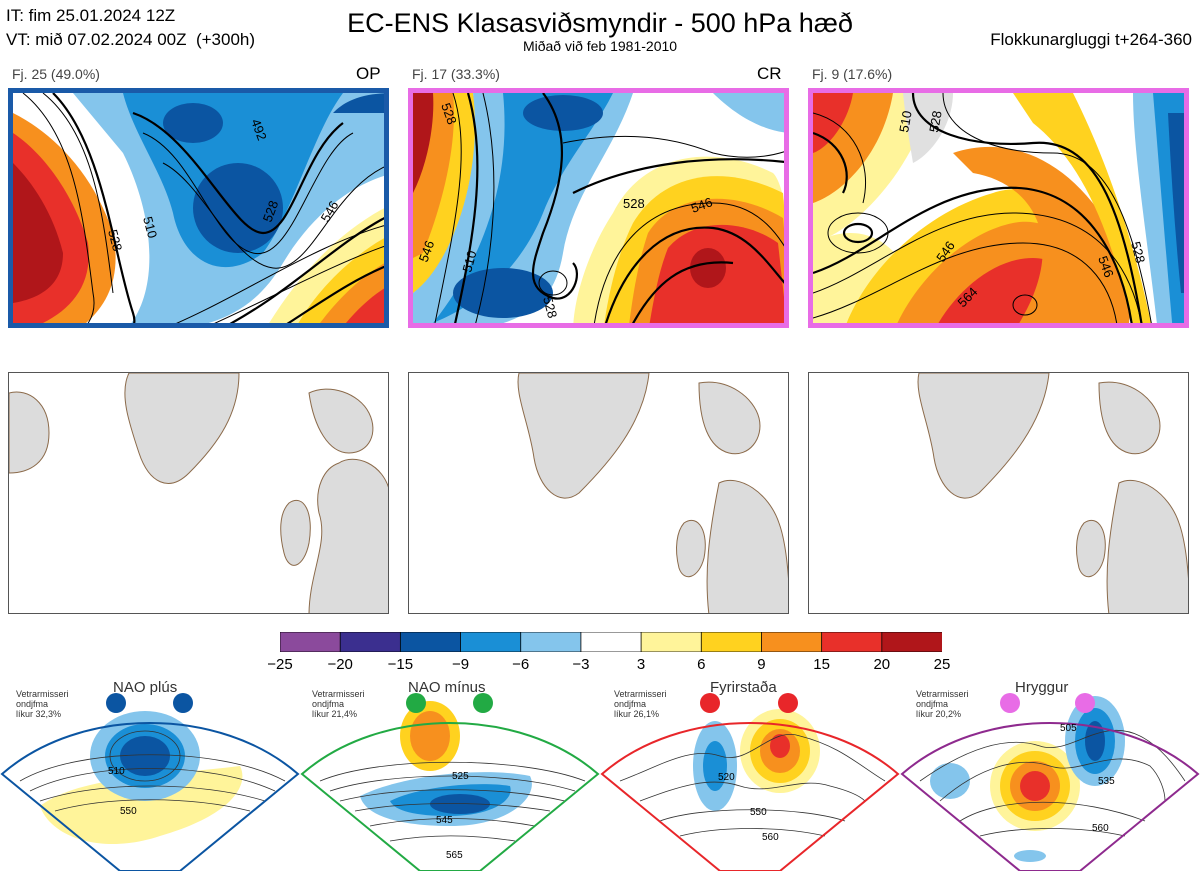  Describe the element at coordinates (942, 664) in the screenshot. I see `colorbar-tick-label: 25` at that location.